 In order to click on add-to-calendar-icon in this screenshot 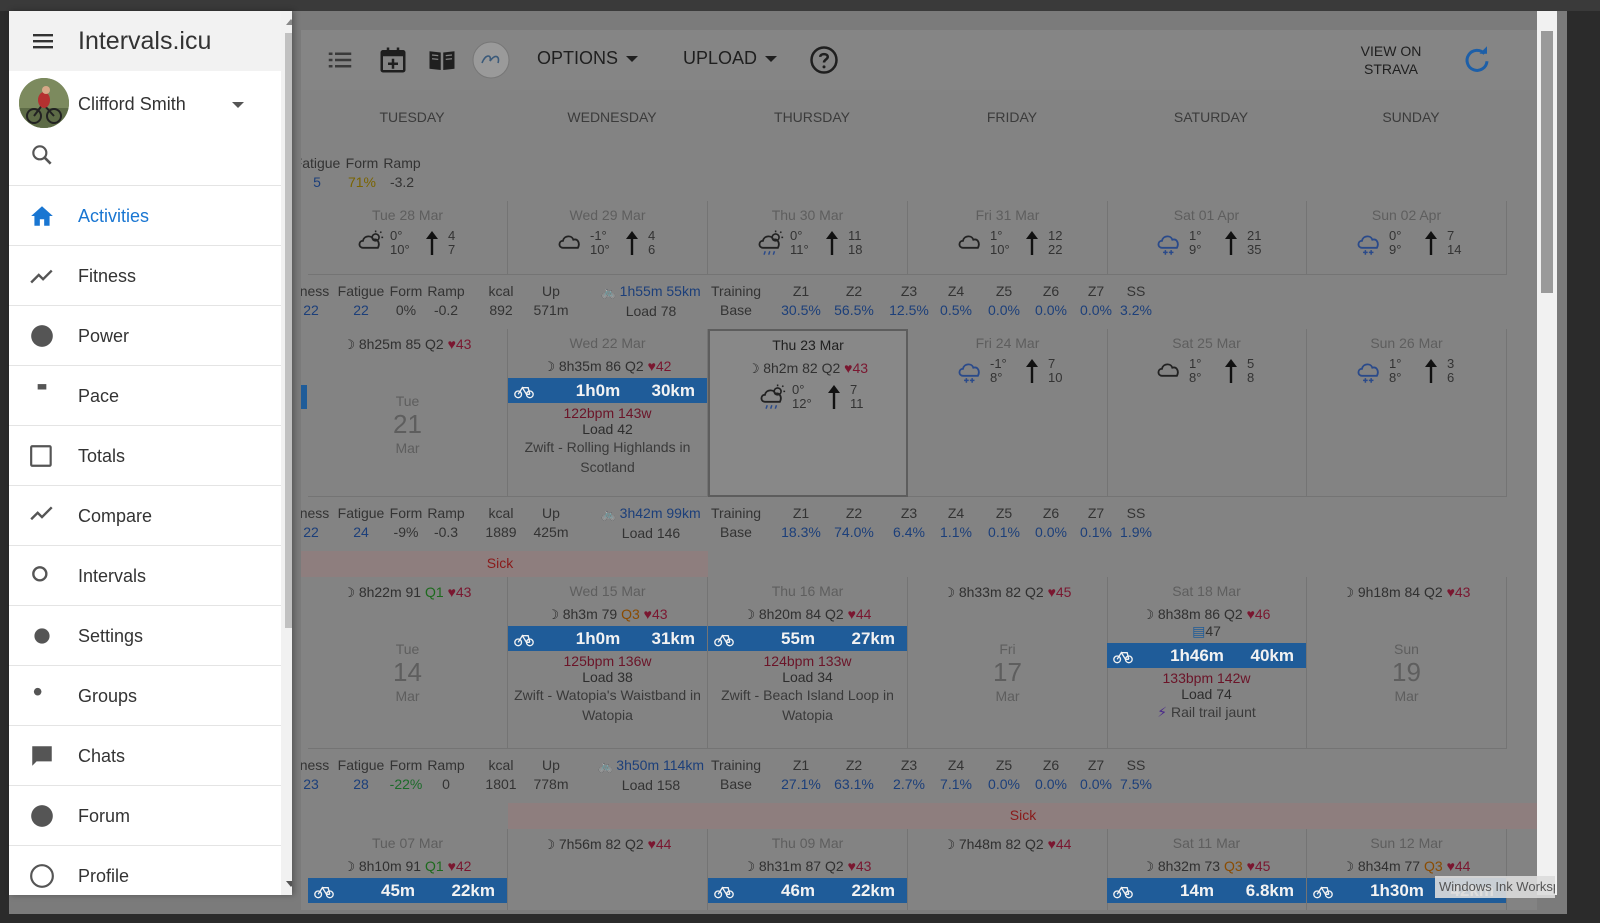, I will do `click(393, 60)`.